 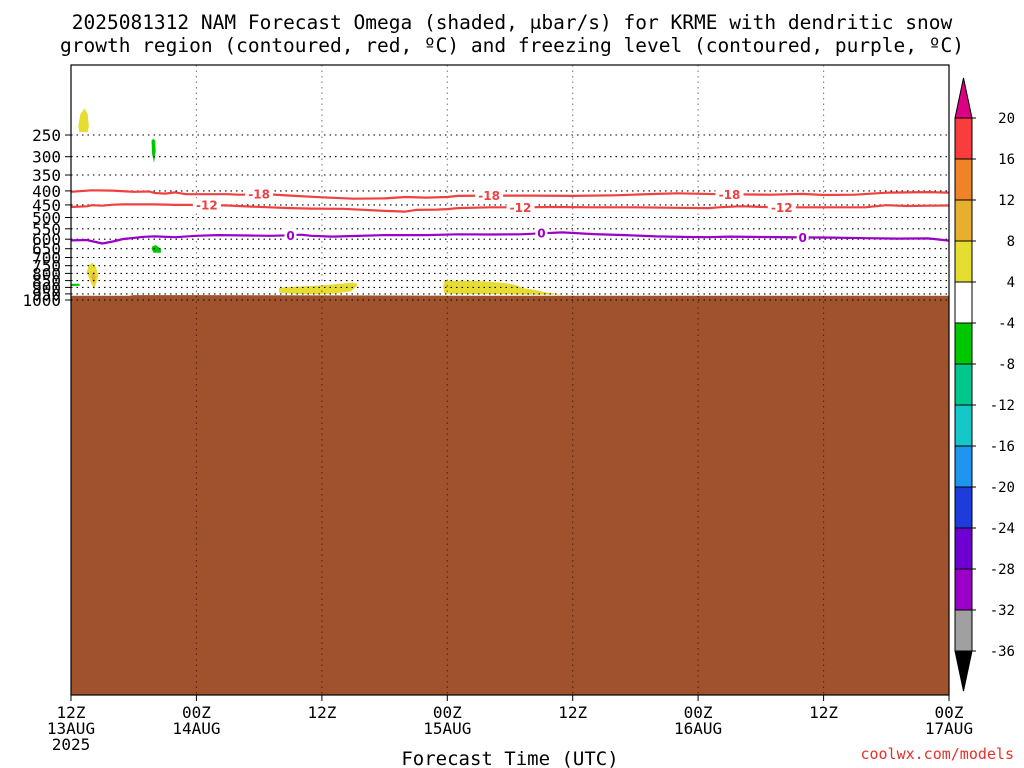 I want to click on credit-text: coolwx.com/models, so click(x=937, y=754).